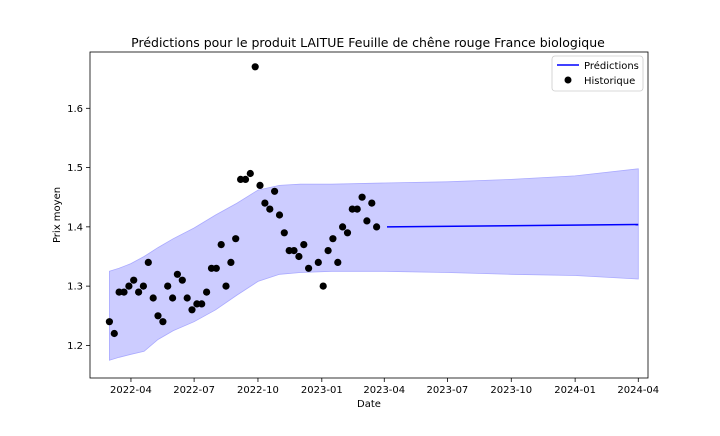  Describe the element at coordinates (322, 390) in the screenshot. I see `x-tick-label: 2023-01` at that location.